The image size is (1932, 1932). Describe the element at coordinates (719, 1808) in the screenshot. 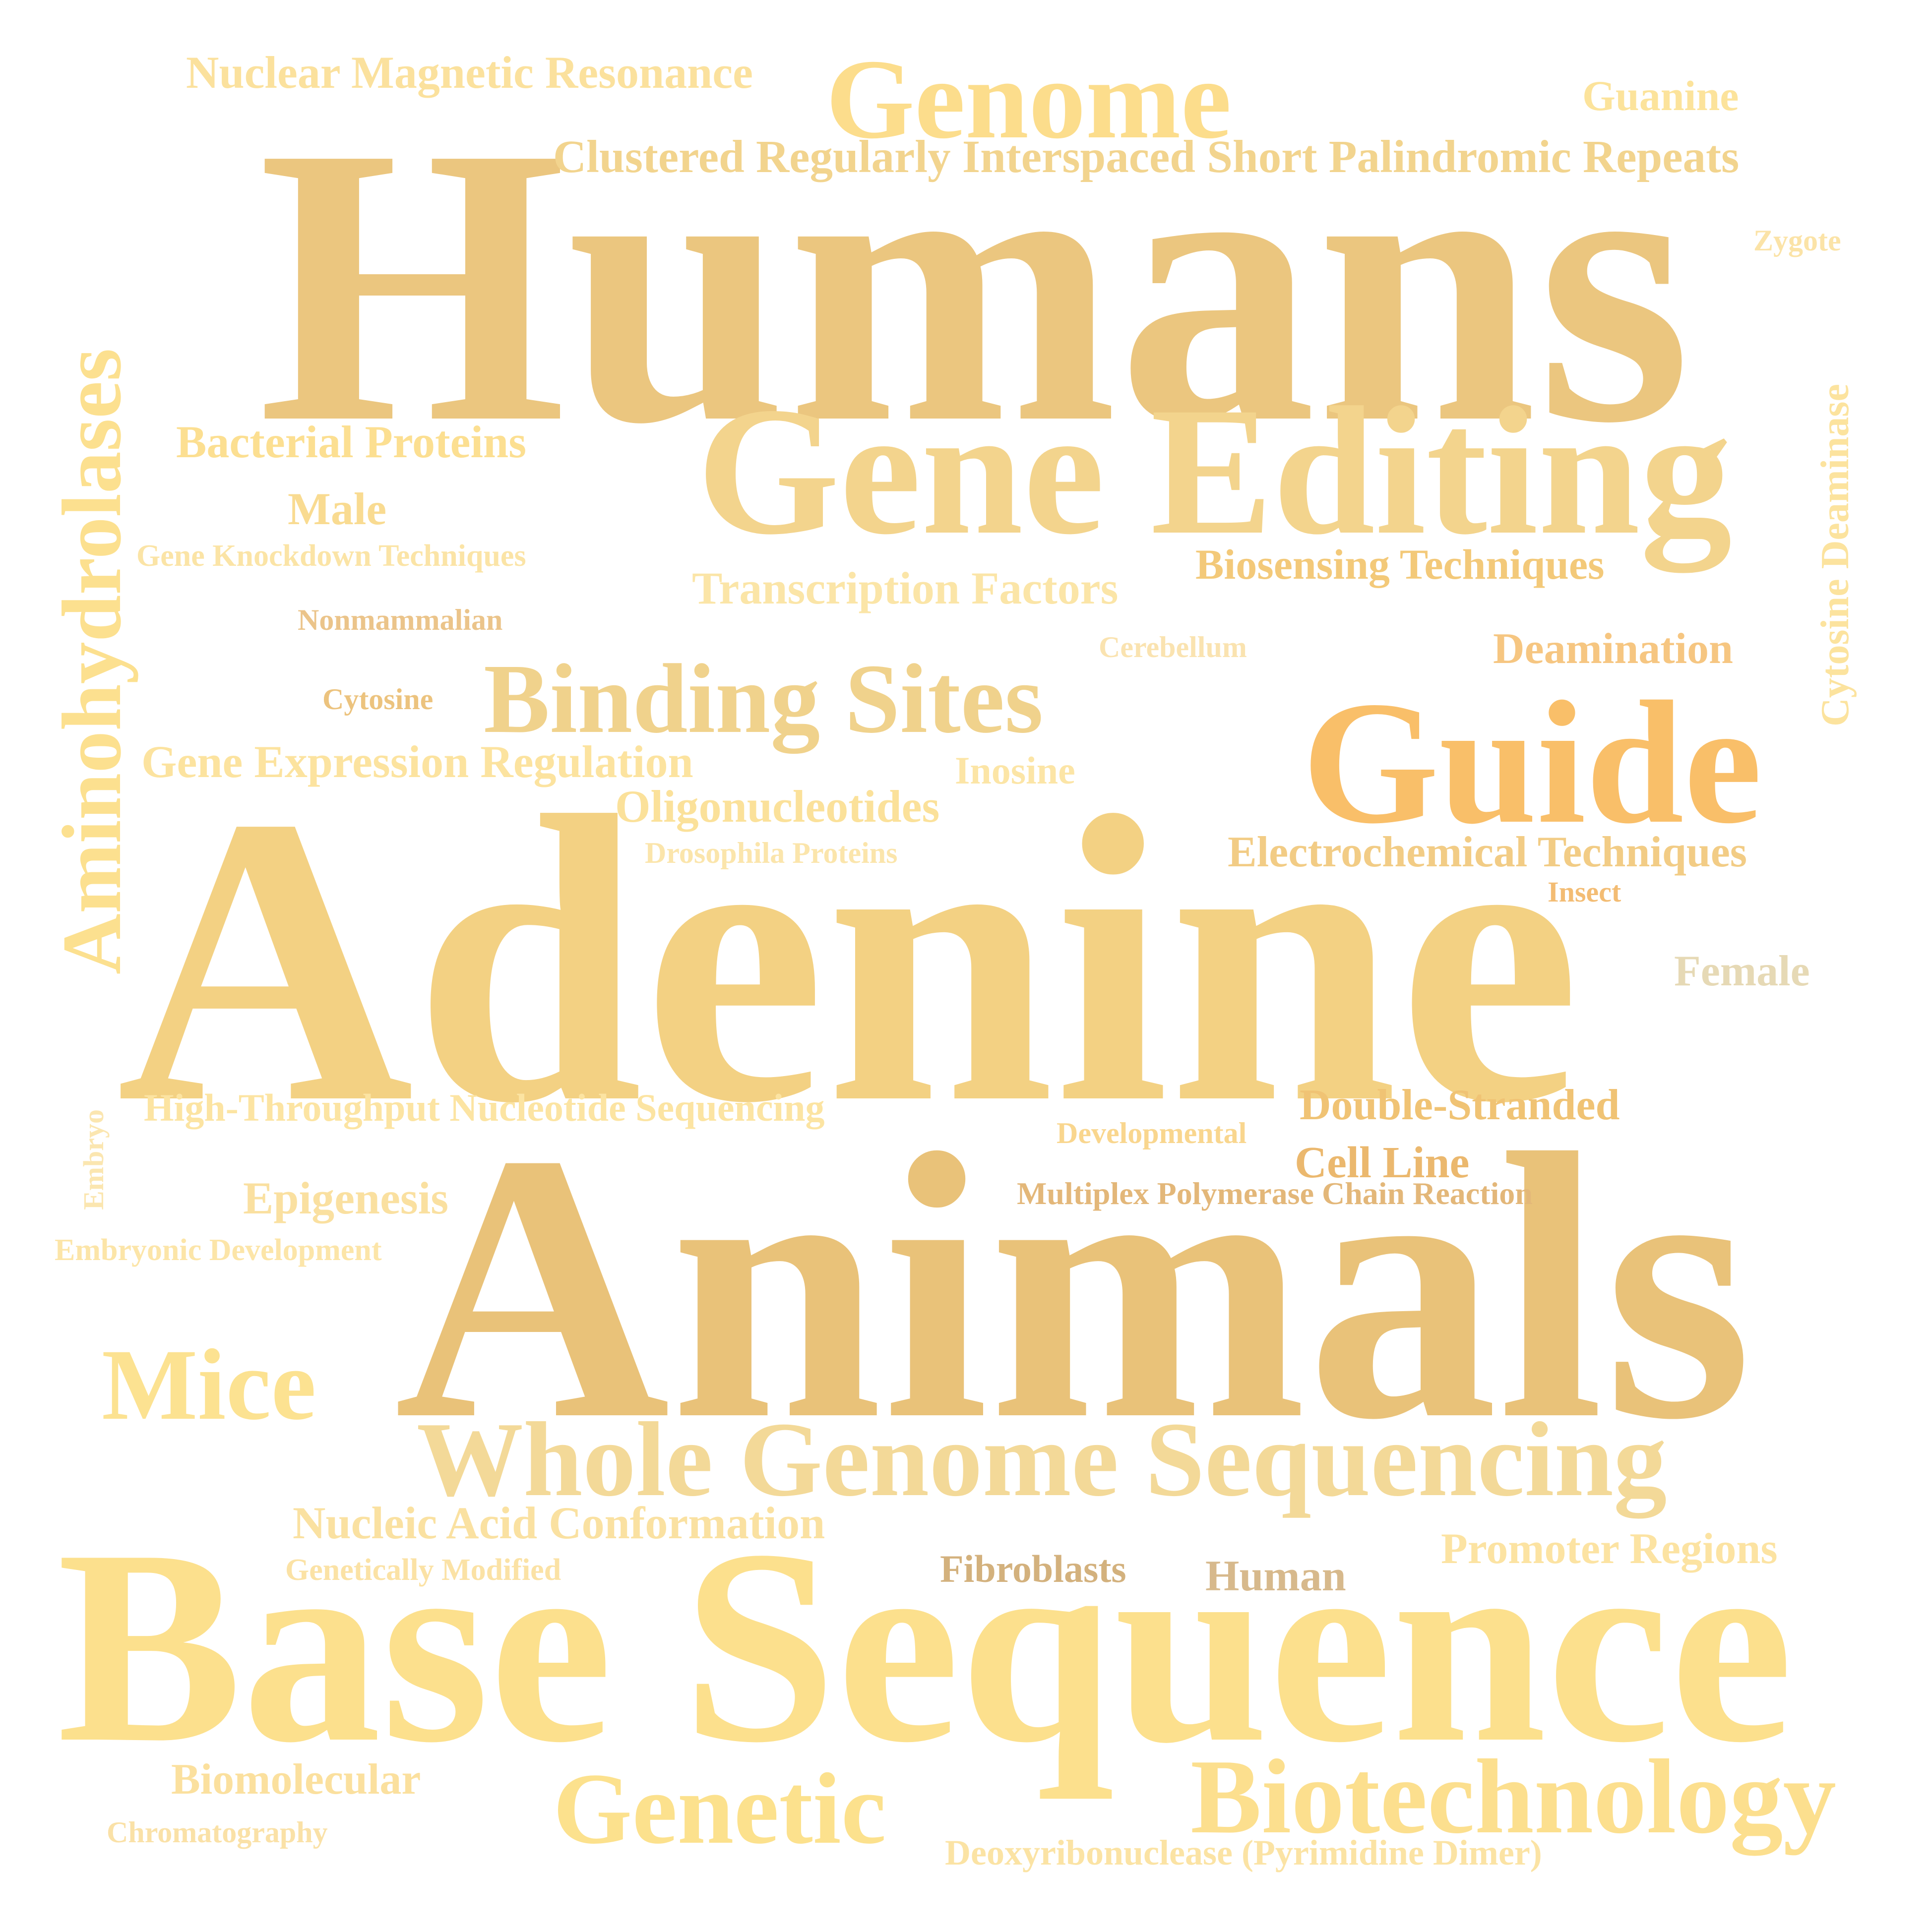

I see `word-genetic: Genetic` at that location.